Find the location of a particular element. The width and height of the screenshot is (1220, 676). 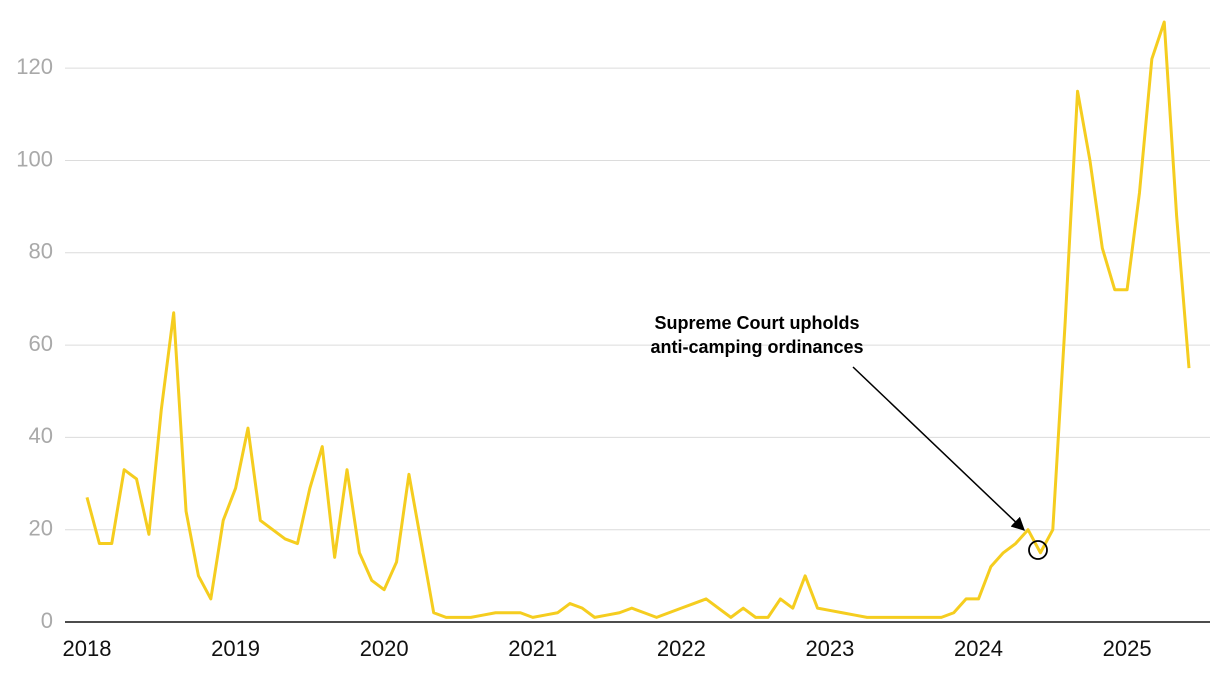

x-tick-label: 2022 is located at coordinates (681, 648).